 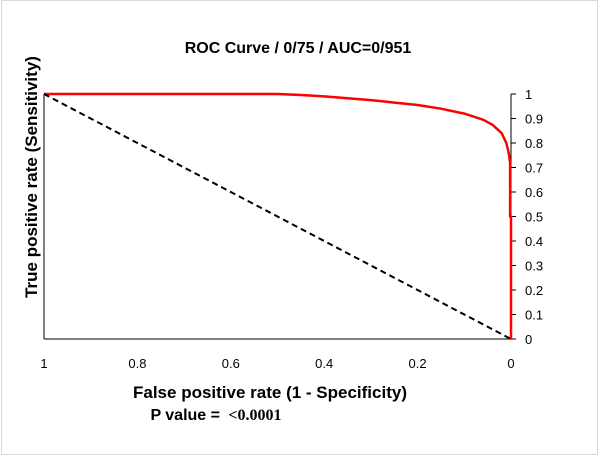 What do you see at coordinates (231, 363) in the screenshot?
I see `x-tick-label: 0.6` at bounding box center [231, 363].